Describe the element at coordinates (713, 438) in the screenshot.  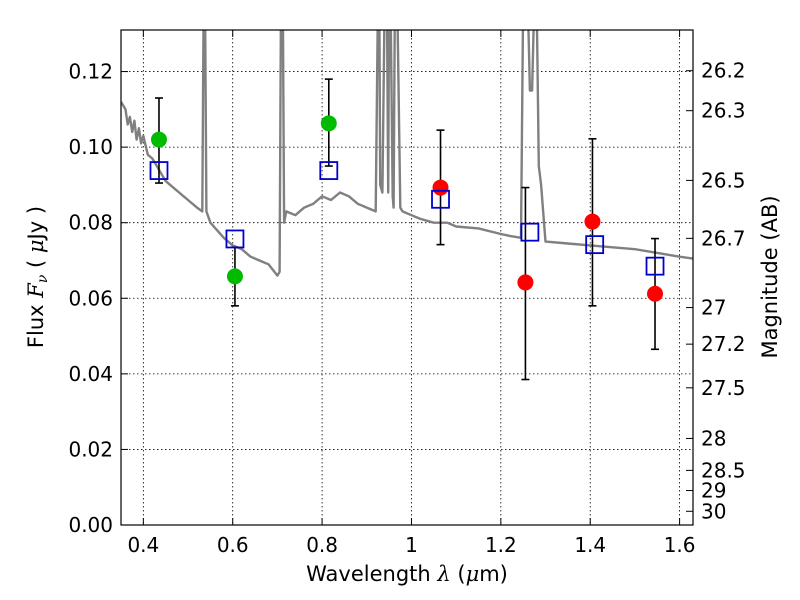
I see `magnitude-tick-label: 28` at that location.